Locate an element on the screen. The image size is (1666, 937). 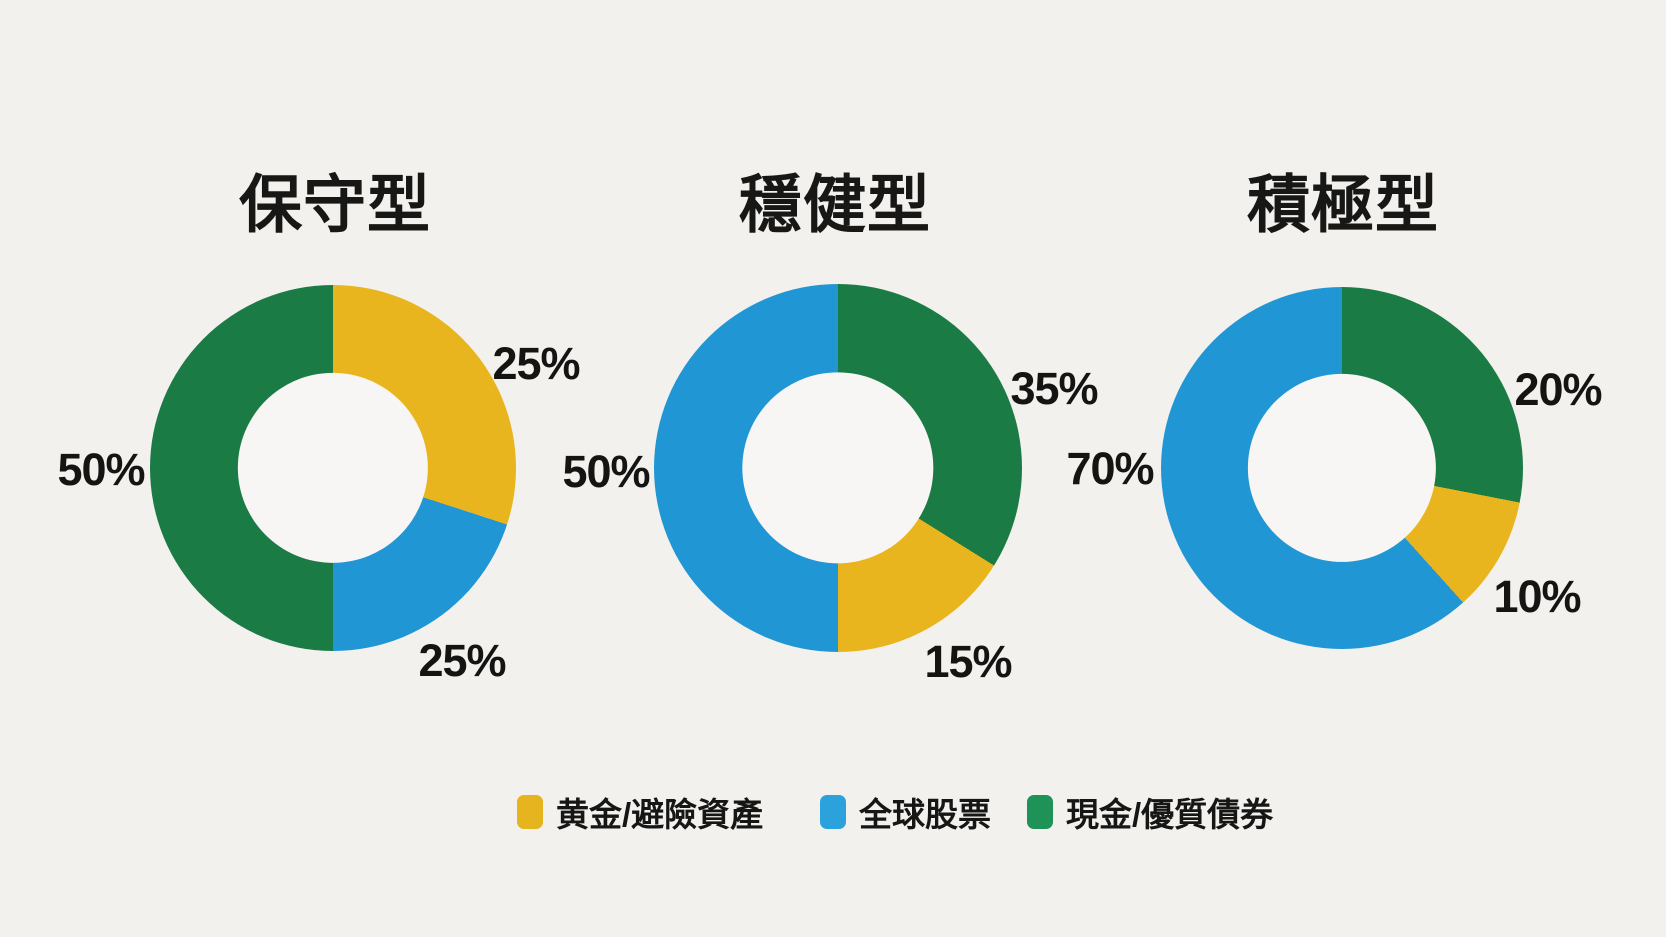
segment-label-bonds: 20% is located at coordinates (1558, 389).